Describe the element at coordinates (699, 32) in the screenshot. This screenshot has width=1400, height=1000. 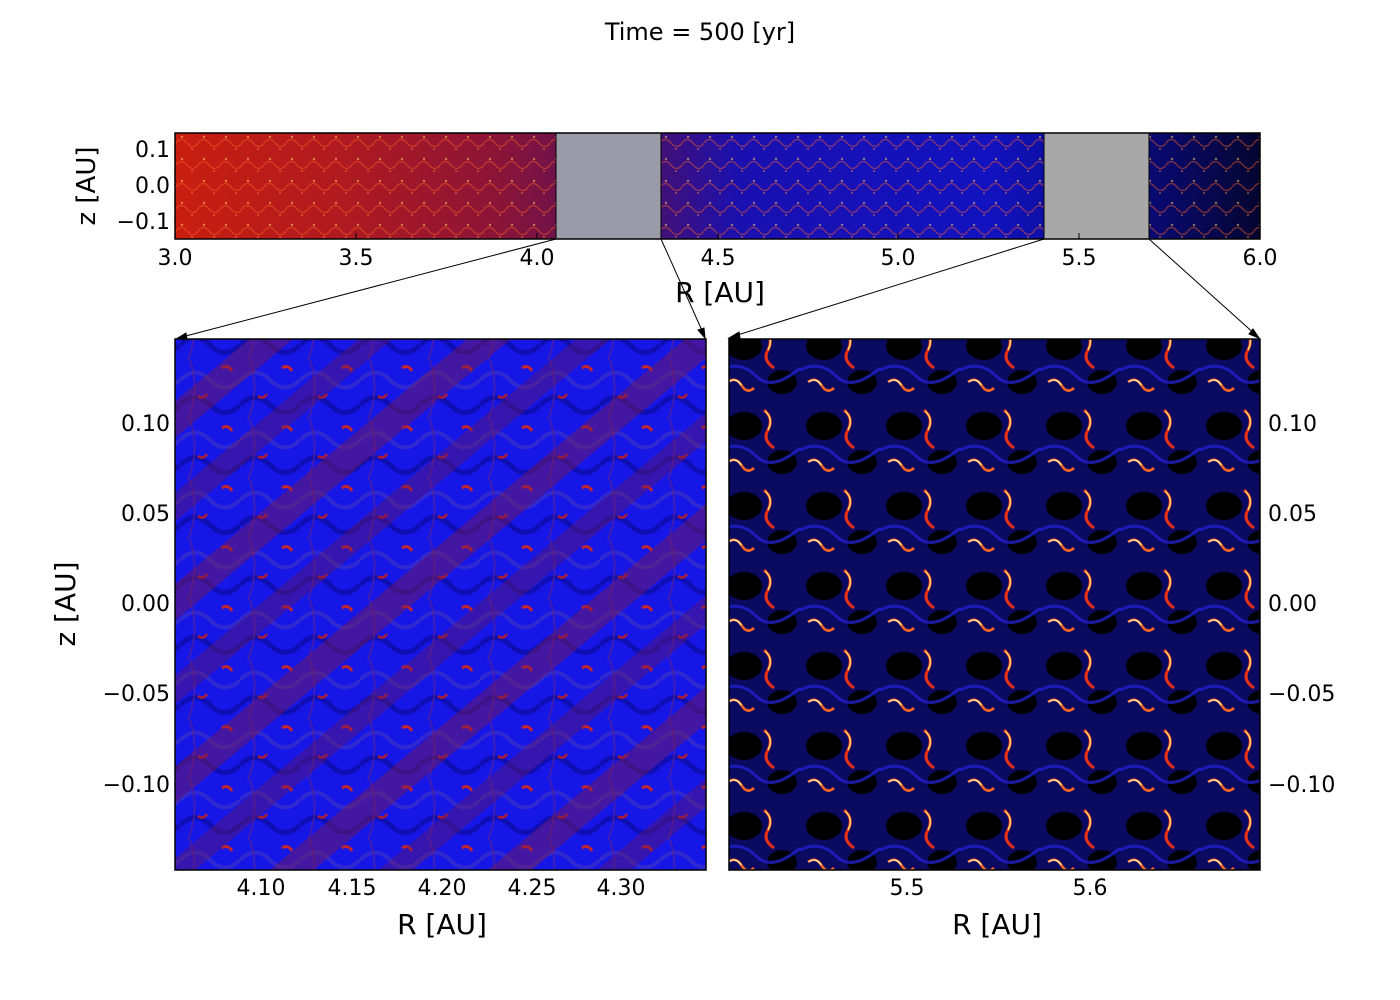
I see `figure-title: Time = 500 [yr]` at that location.